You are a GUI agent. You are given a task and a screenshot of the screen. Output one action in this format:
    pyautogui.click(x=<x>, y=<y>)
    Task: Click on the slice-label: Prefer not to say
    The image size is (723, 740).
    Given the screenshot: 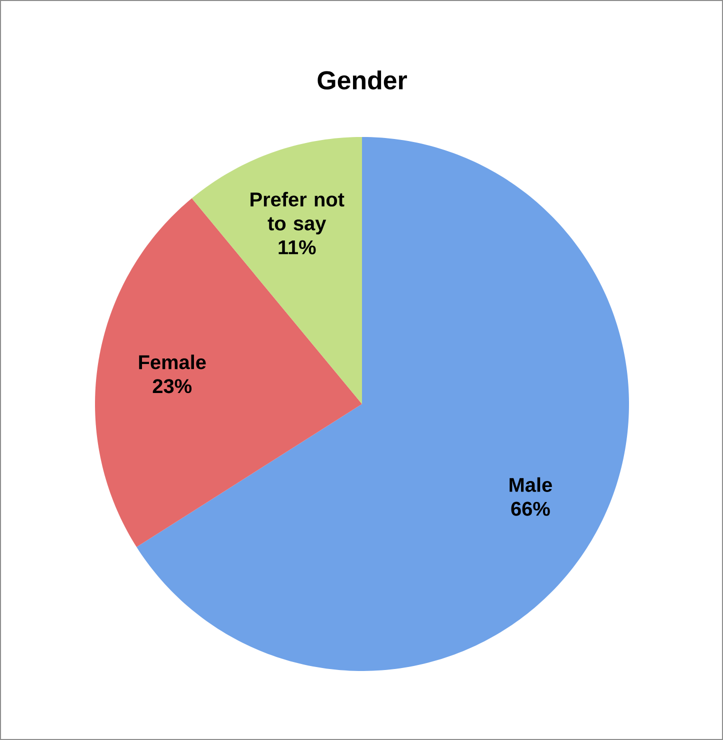 What is the action you would take?
    pyautogui.click(x=297, y=213)
    